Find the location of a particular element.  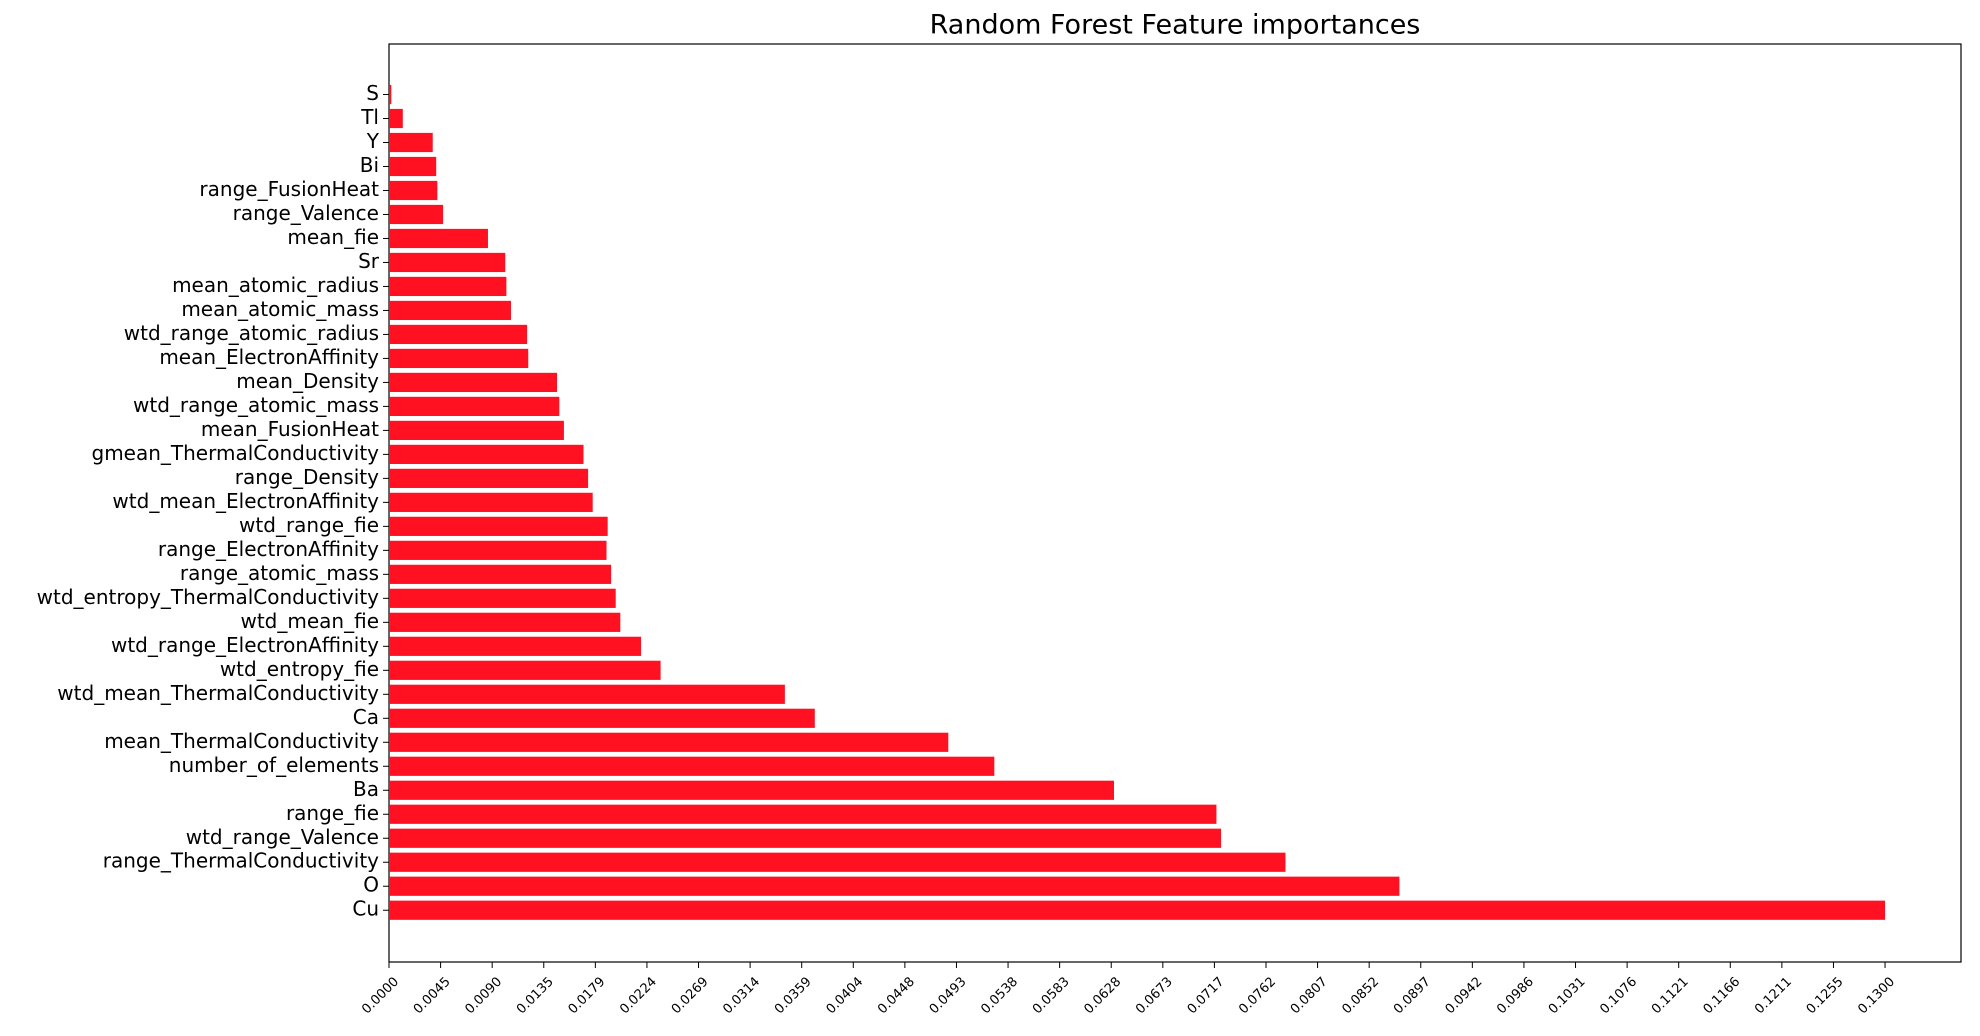

y-tick-label: wtd_mean_ElectronAffinity is located at coordinates (245, 501).